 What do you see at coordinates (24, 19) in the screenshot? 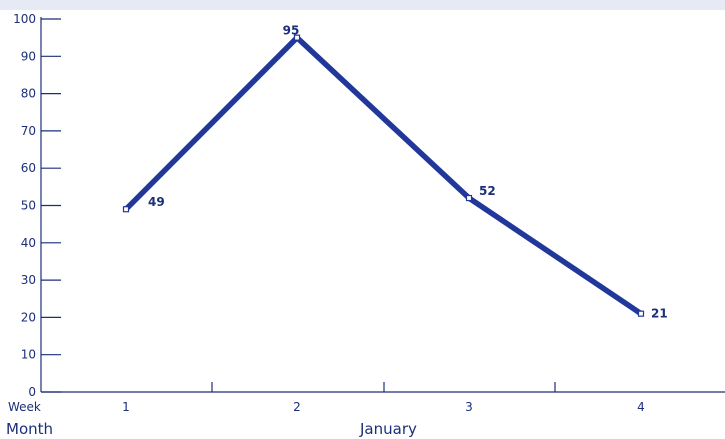
I see `y-tick-label: 100` at bounding box center [24, 19].